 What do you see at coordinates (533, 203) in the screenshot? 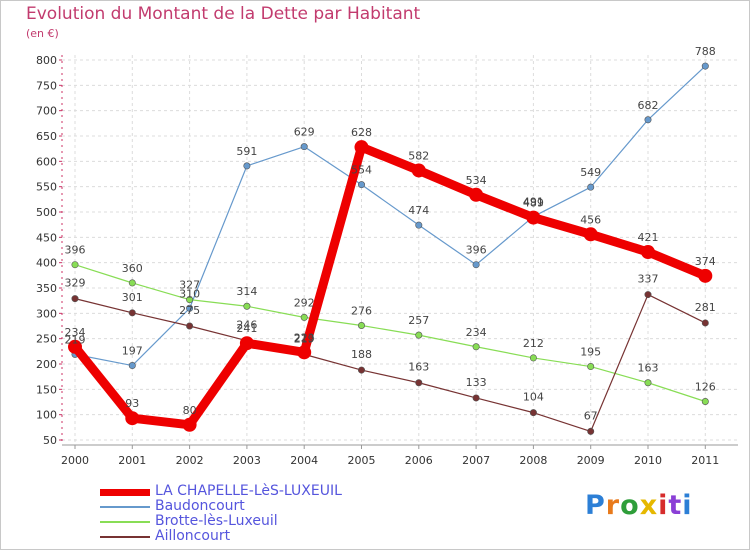
I see `data-label: 489` at bounding box center [533, 203].